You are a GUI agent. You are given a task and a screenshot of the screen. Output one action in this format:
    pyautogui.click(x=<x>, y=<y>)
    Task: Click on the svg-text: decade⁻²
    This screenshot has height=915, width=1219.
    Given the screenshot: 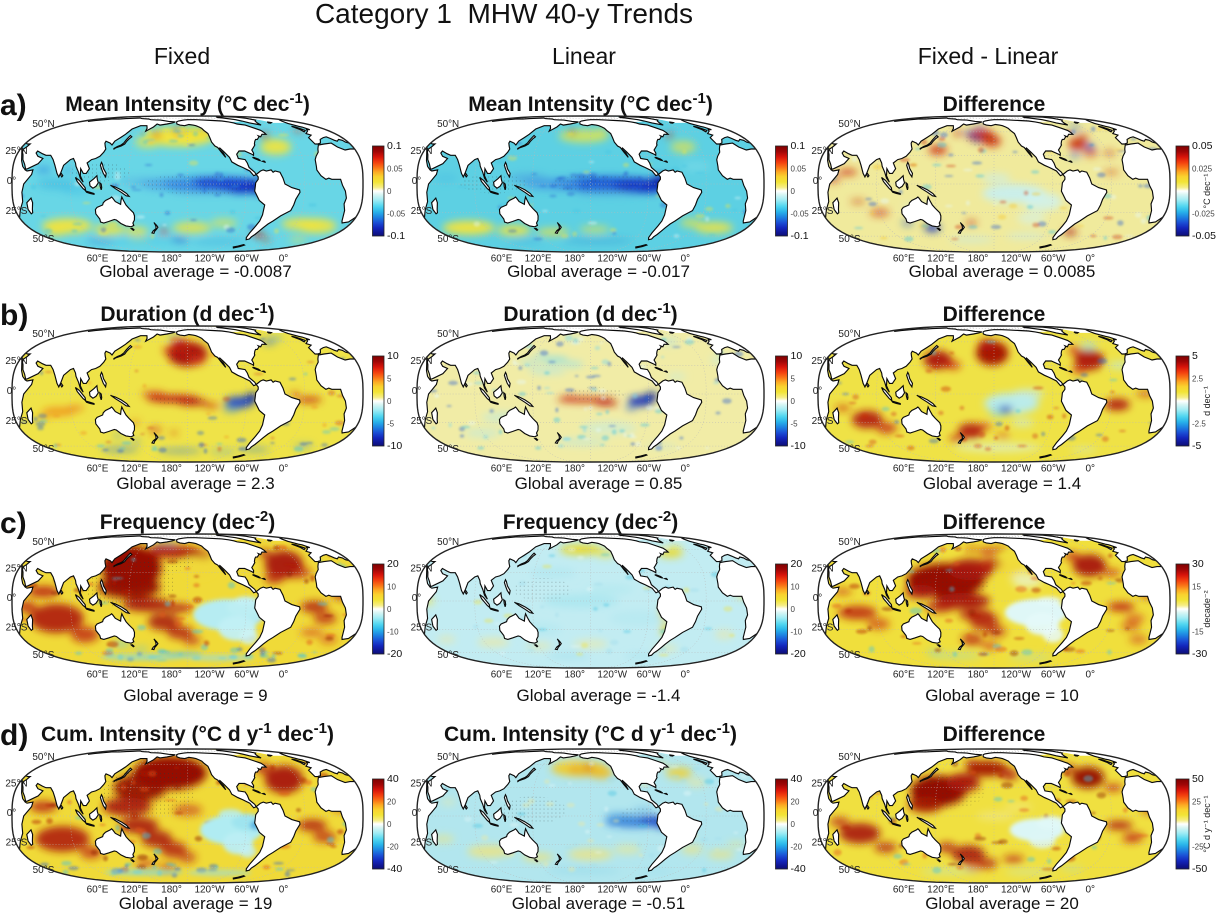 What is the action you would take?
    pyautogui.click(x=1207, y=608)
    